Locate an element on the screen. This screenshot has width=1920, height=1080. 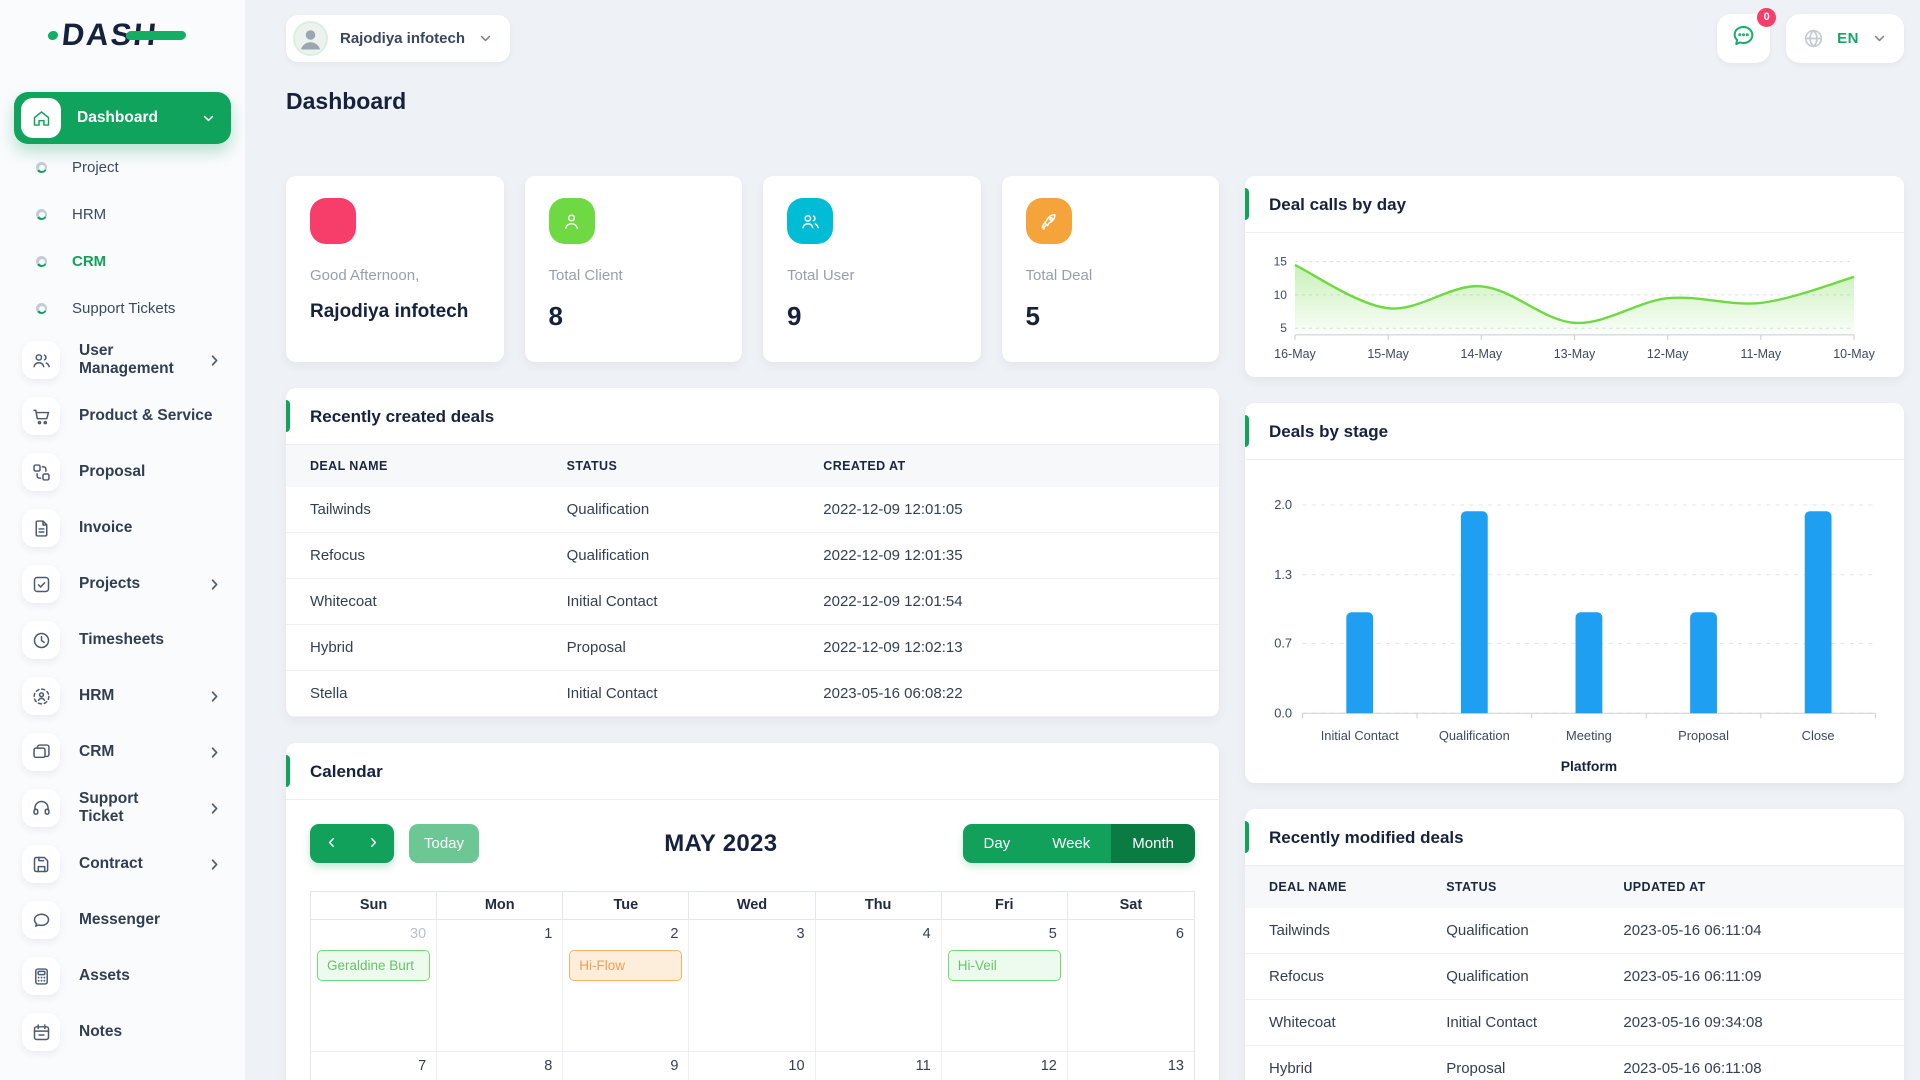
calendar-event: Geraldine Burt is located at coordinates (374, 965).